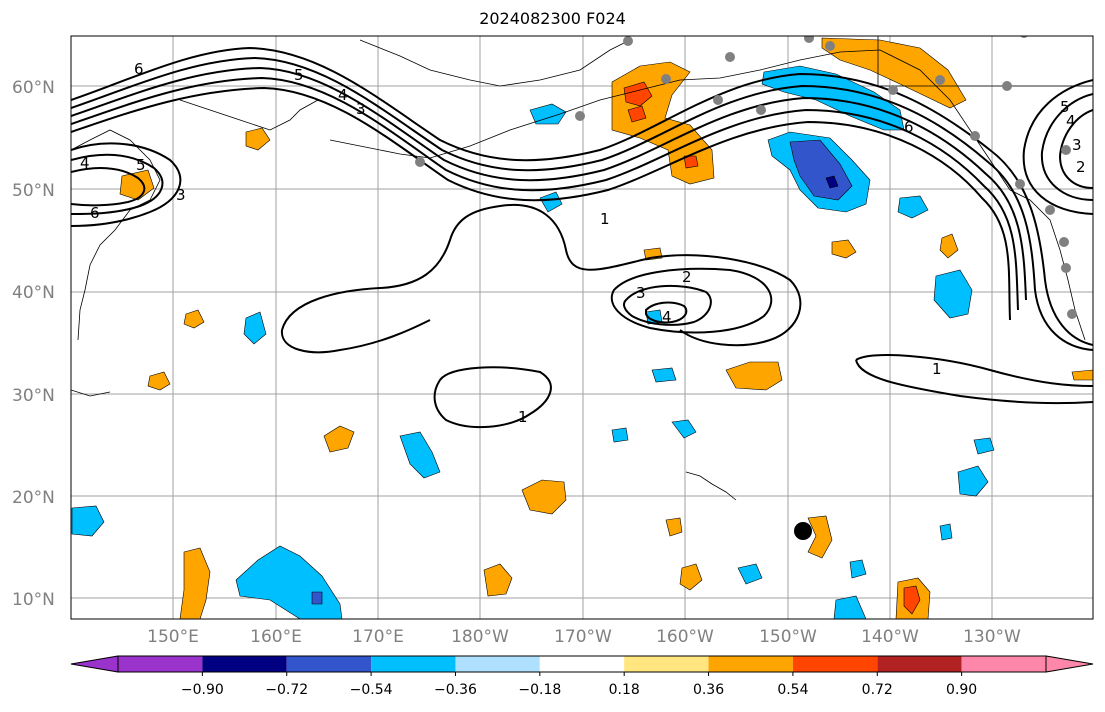 The image size is (1105, 712). What do you see at coordinates (286, 690) in the screenshot?
I see `colorbar-tick-label: −0.72` at bounding box center [286, 690].